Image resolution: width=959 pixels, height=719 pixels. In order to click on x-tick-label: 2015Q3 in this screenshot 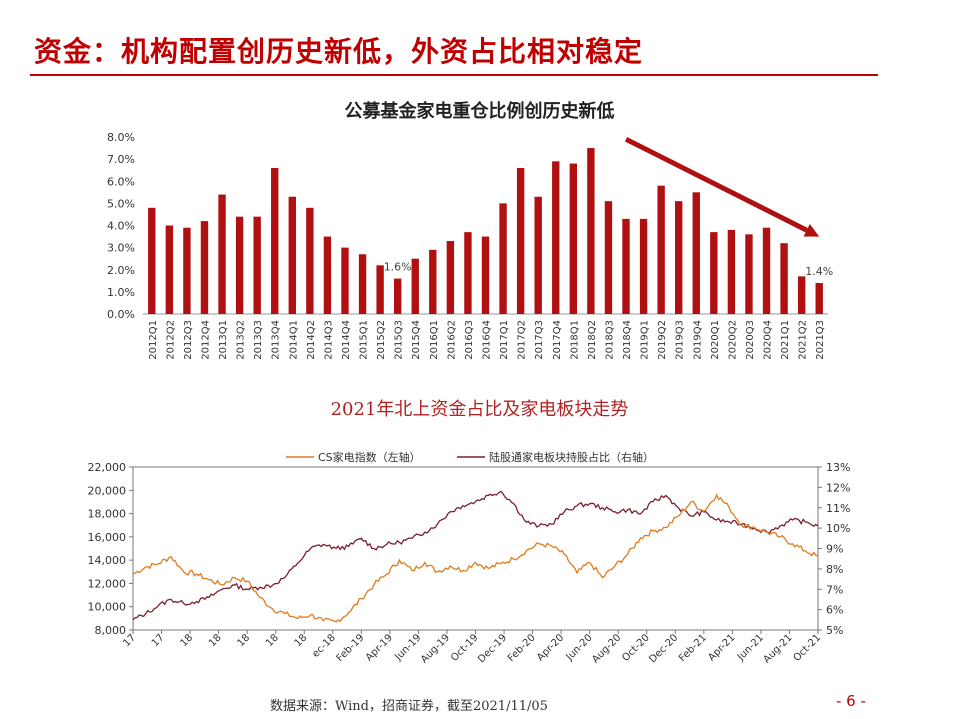, I will do `click(399, 340)`.